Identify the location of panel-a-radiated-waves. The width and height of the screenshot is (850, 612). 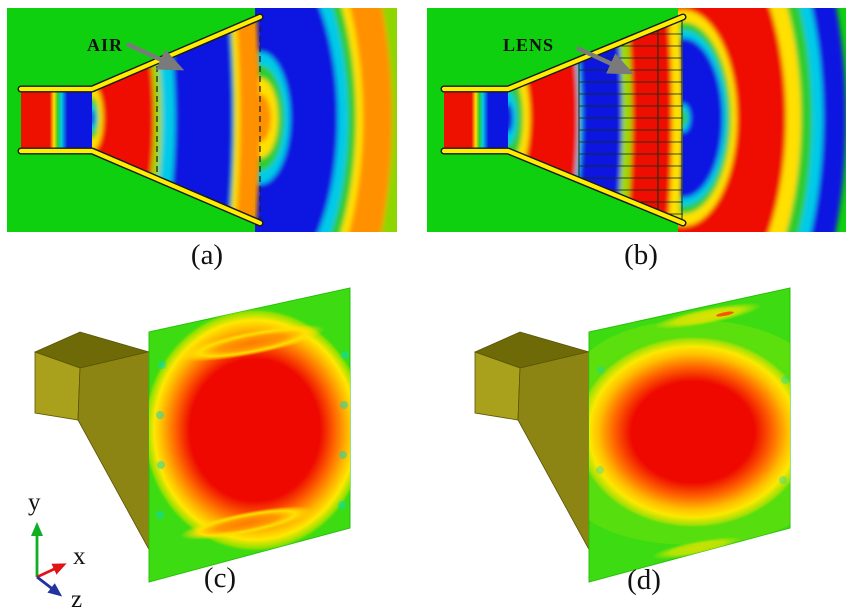
(326, 120).